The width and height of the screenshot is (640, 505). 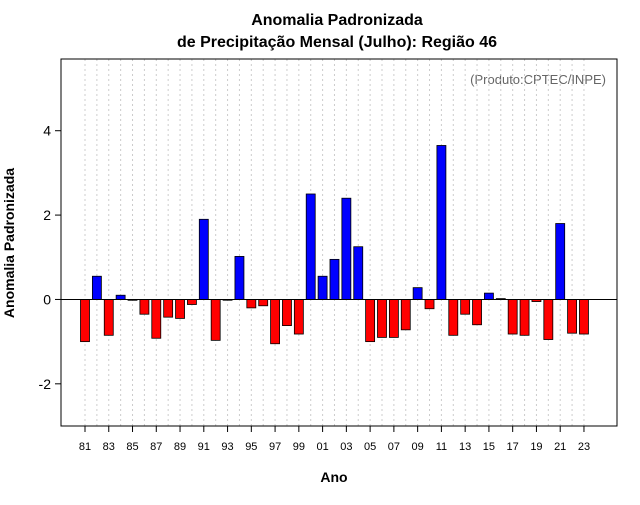 I want to click on bar-2007, so click(x=393, y=318).